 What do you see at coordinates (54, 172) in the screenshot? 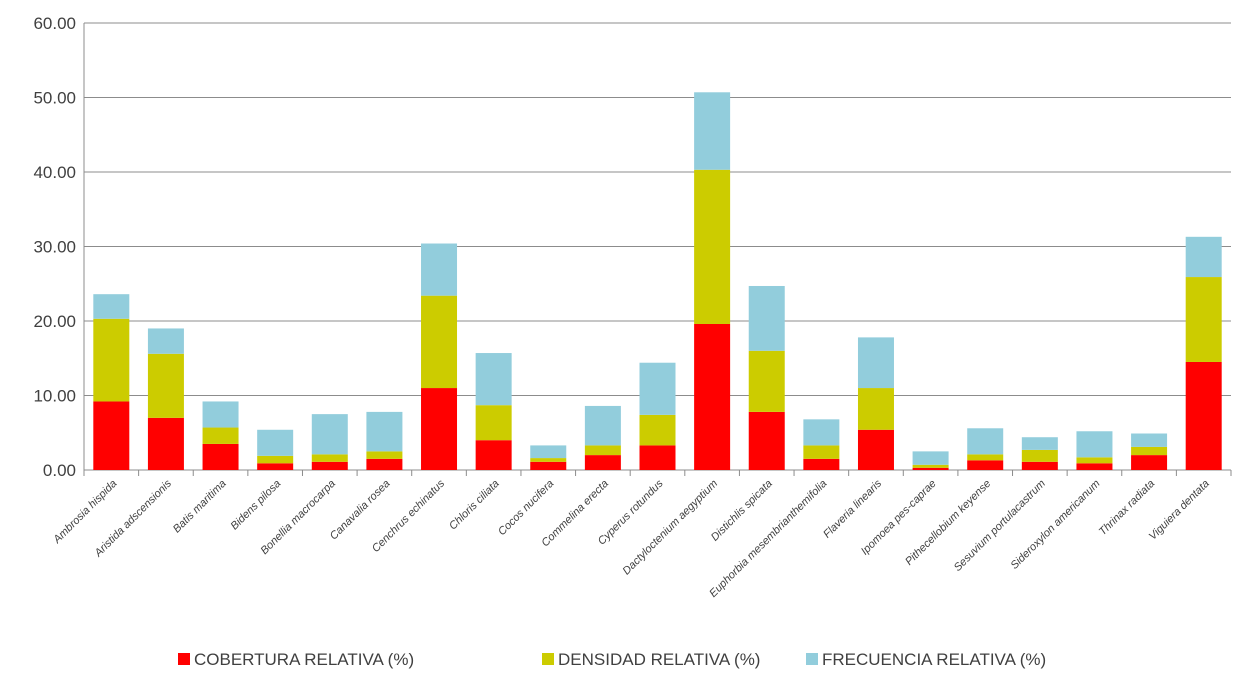
I see `y-tick-label: 40.00` at bounding box center [54, 172].